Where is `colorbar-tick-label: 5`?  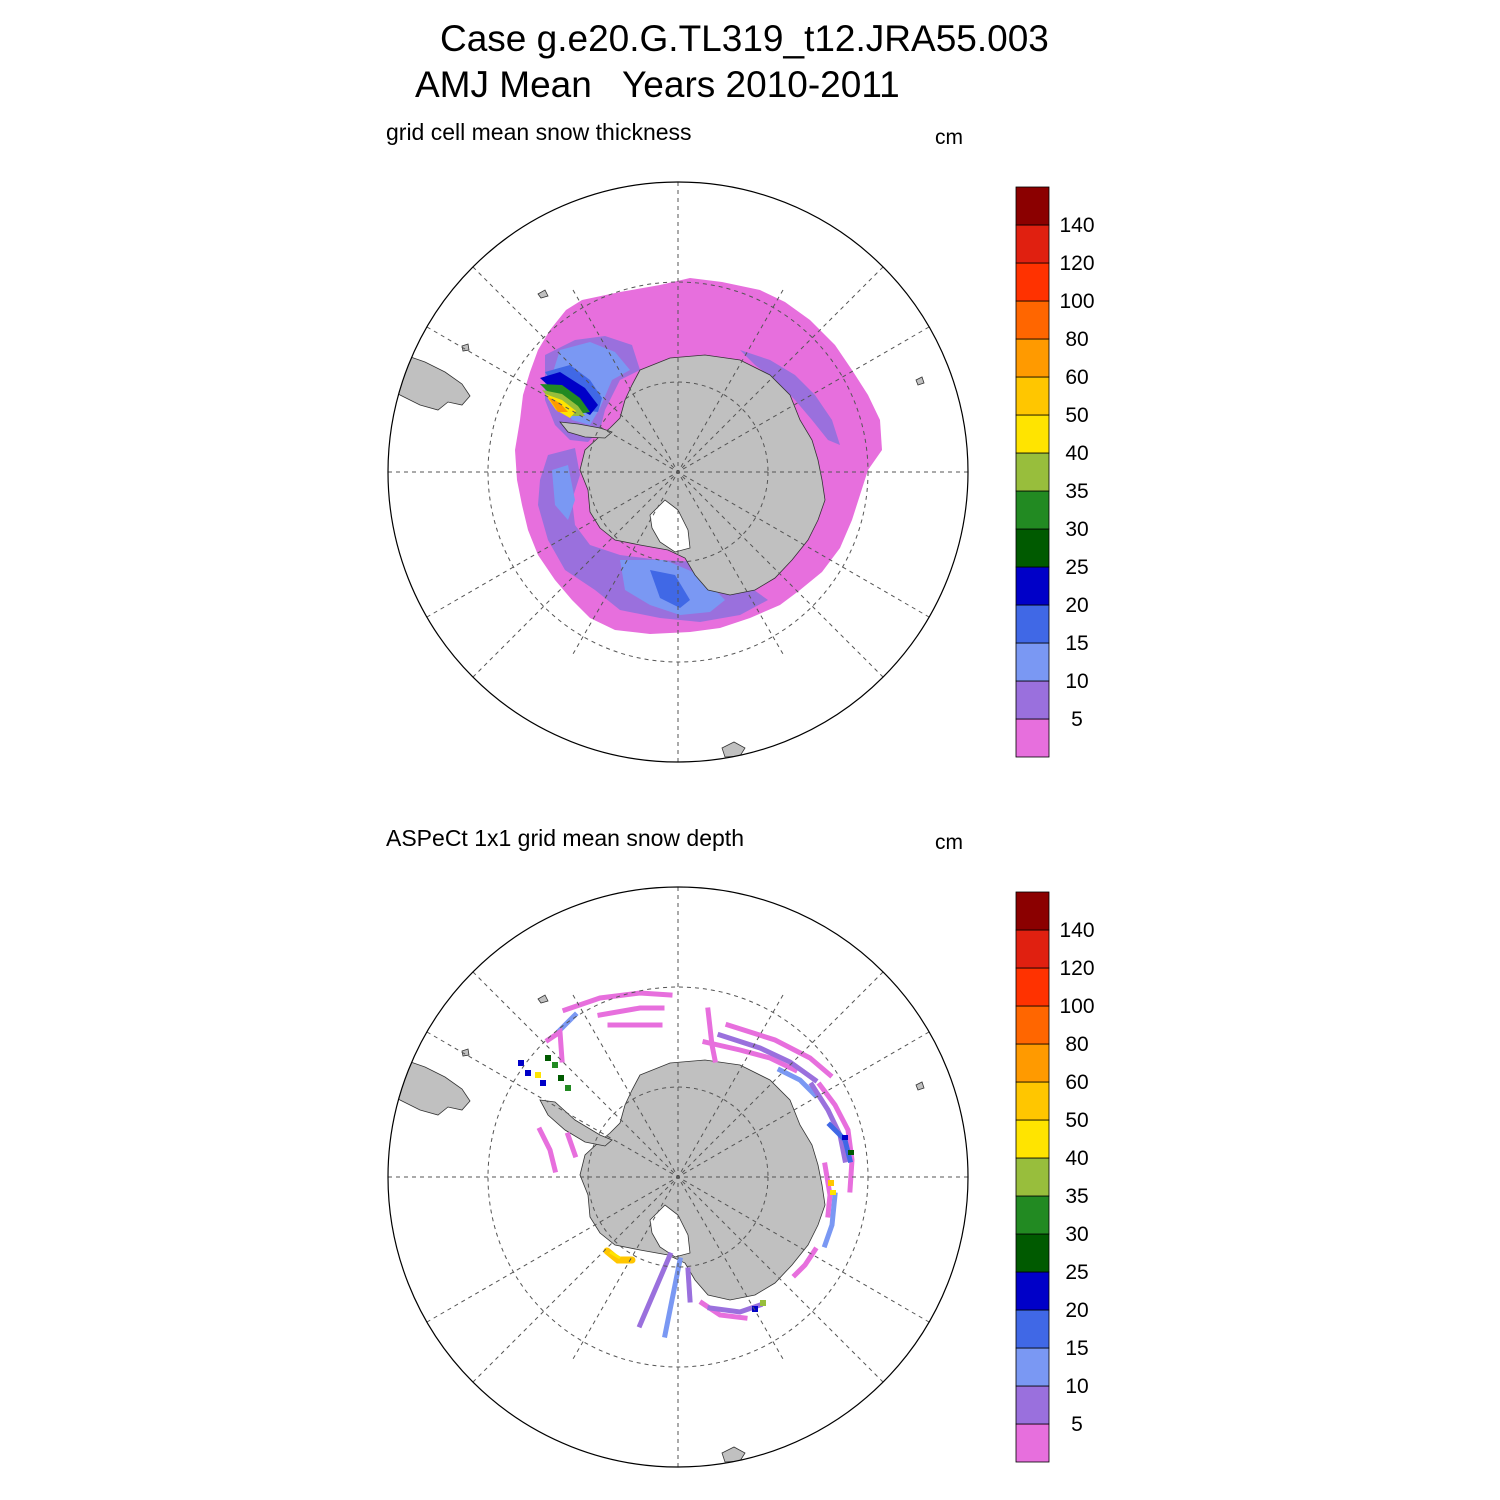
colorbar-tick-label: 5 is located at coordinates (1077, 719).